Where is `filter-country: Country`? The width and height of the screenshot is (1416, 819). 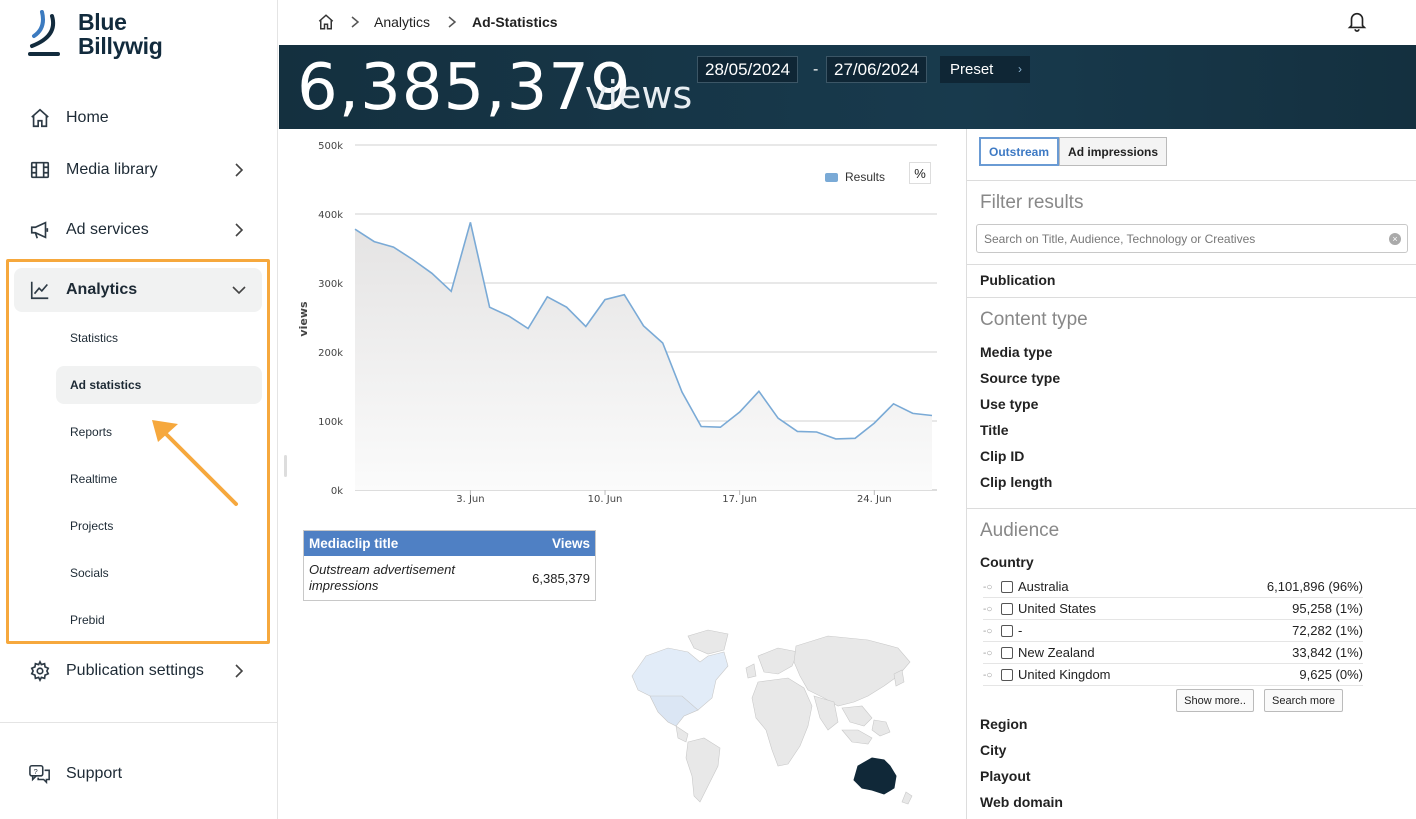
filter-country: Country is located at coordinates (1007, 562).